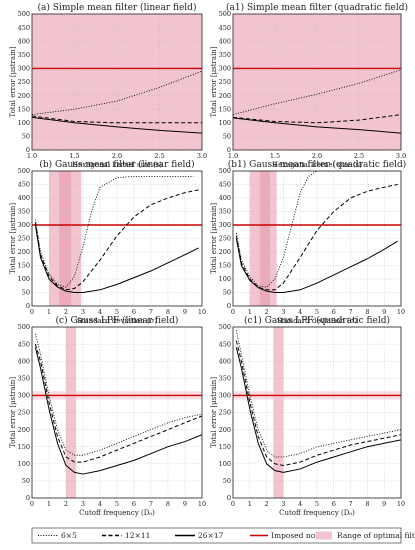 The width and height of the screenshot is (415, 550). Describe the element at coordinates (264, 238) in the screenshot. I see `optimal-core-band` at that location.